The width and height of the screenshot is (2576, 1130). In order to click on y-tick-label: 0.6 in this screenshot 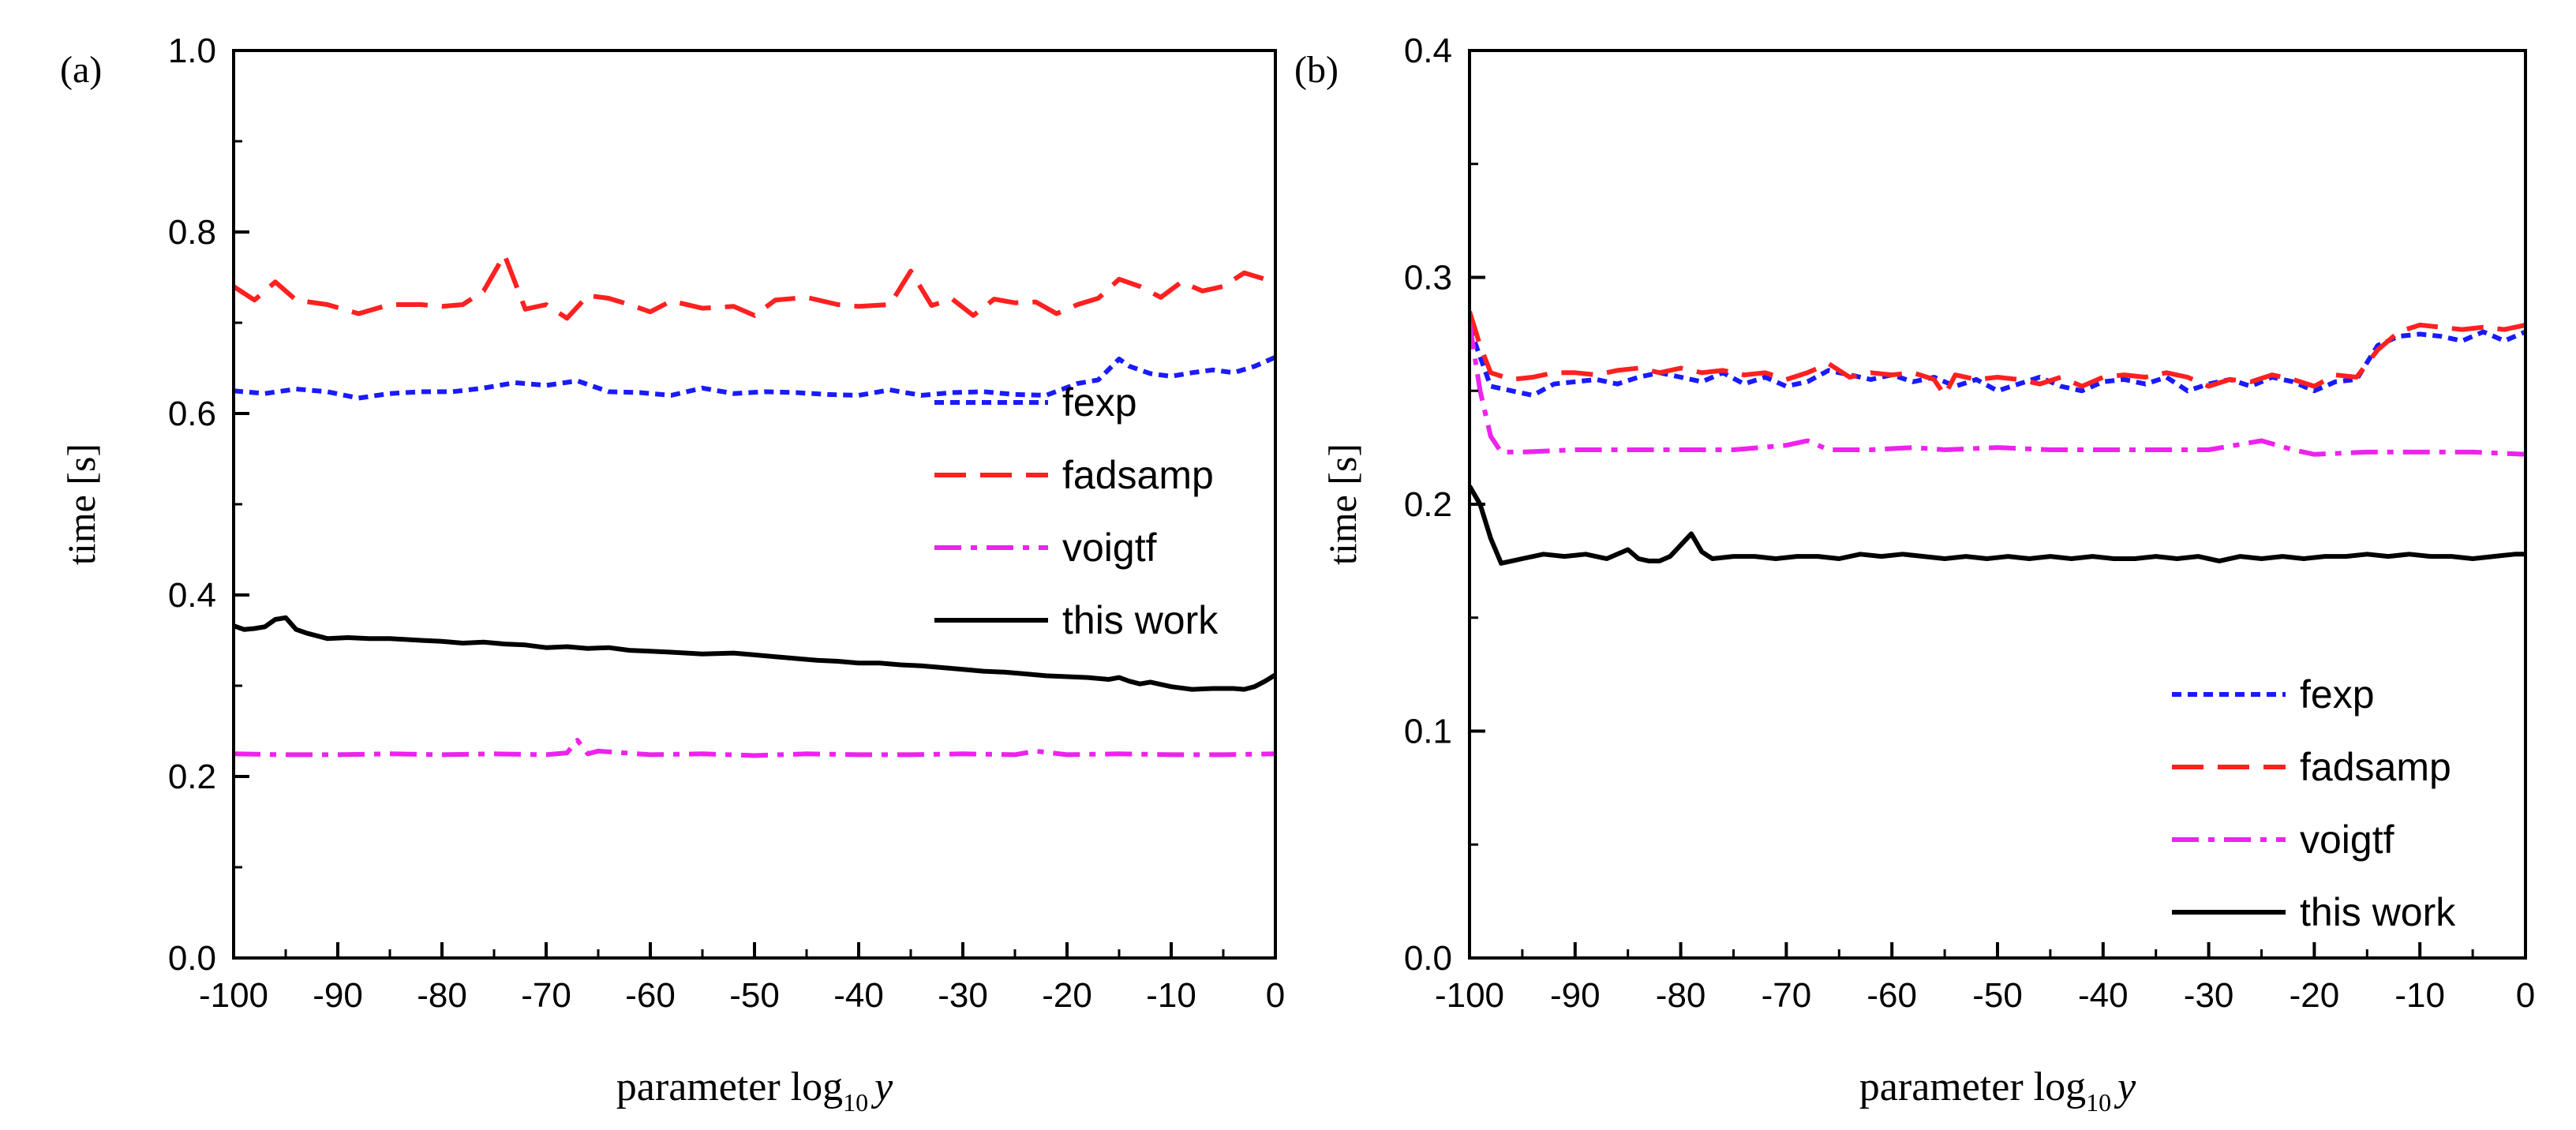, I will do `click(192, 414)`.